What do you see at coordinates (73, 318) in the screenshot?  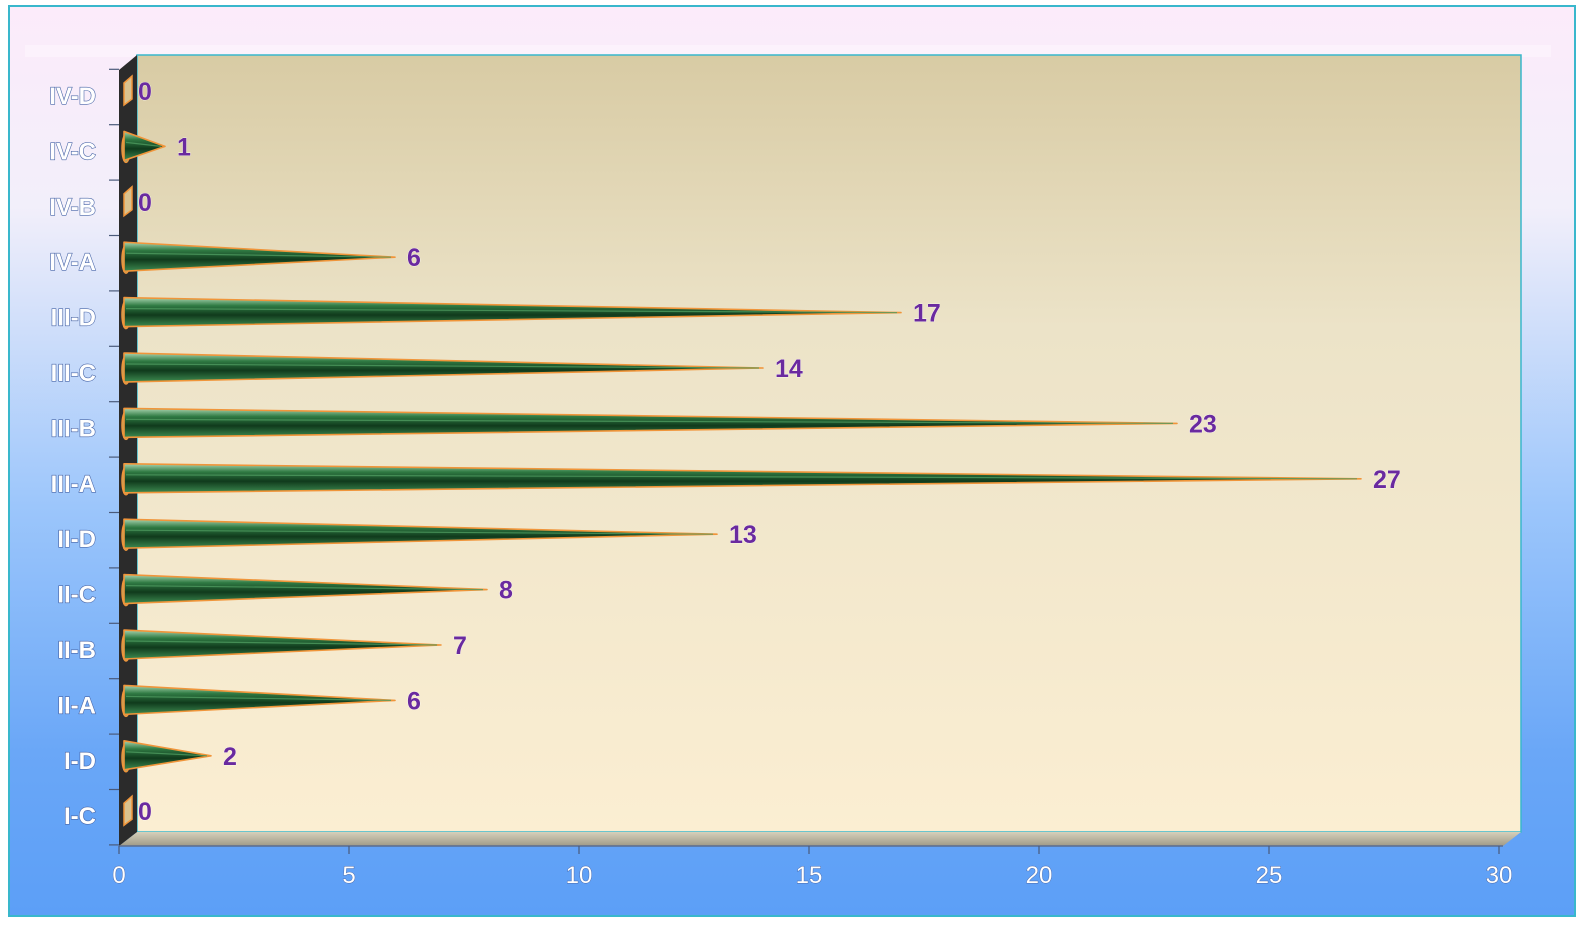 I see `category-label-iii-d: III-D` at bounding box center [73, 318].